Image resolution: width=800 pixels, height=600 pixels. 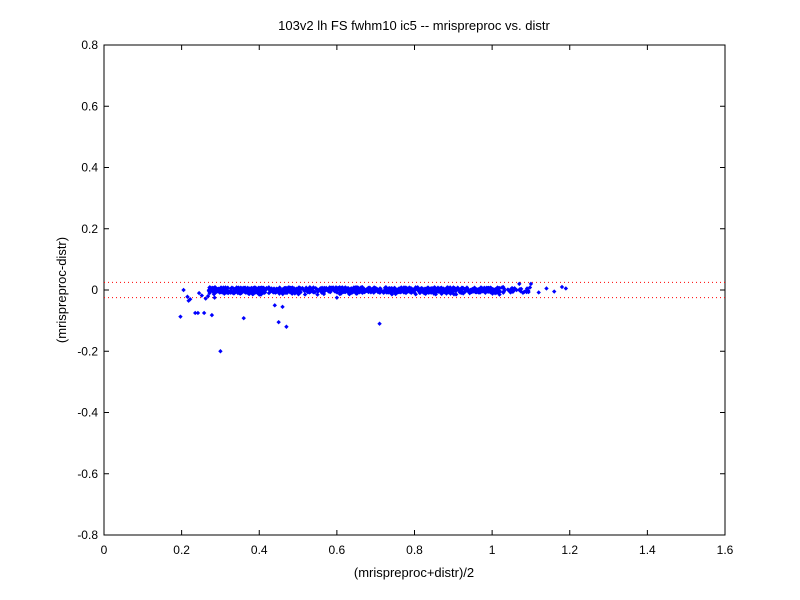 I want to click on data-points, so click(x=373, y=317).